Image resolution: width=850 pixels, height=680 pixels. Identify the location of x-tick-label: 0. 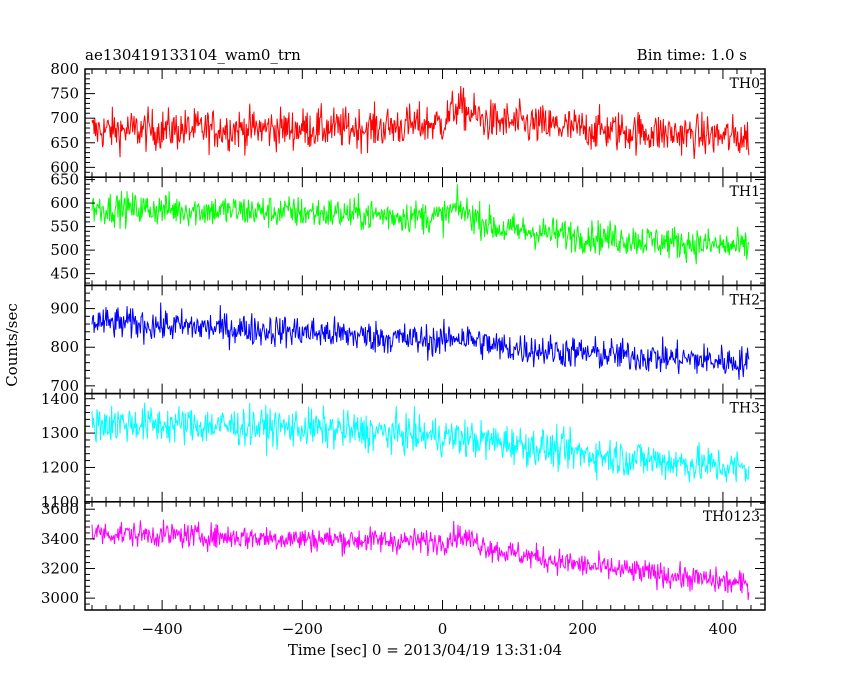
(443, 629).